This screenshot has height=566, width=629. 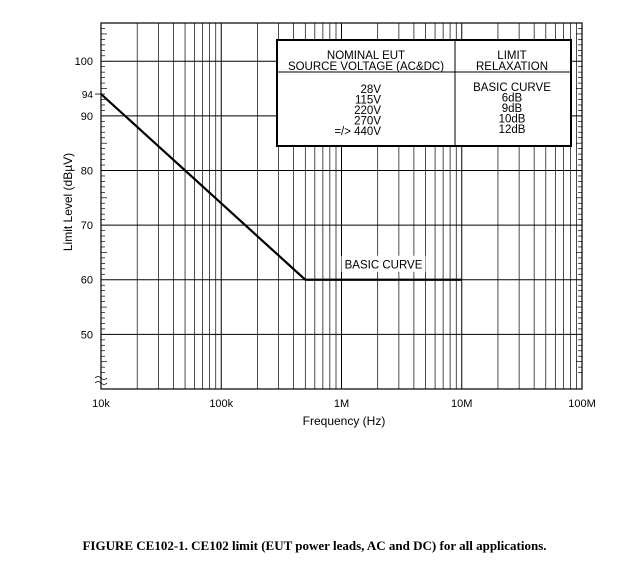 I want to click on legend-header-right: RELAXATION, so click(x=512, y=67).